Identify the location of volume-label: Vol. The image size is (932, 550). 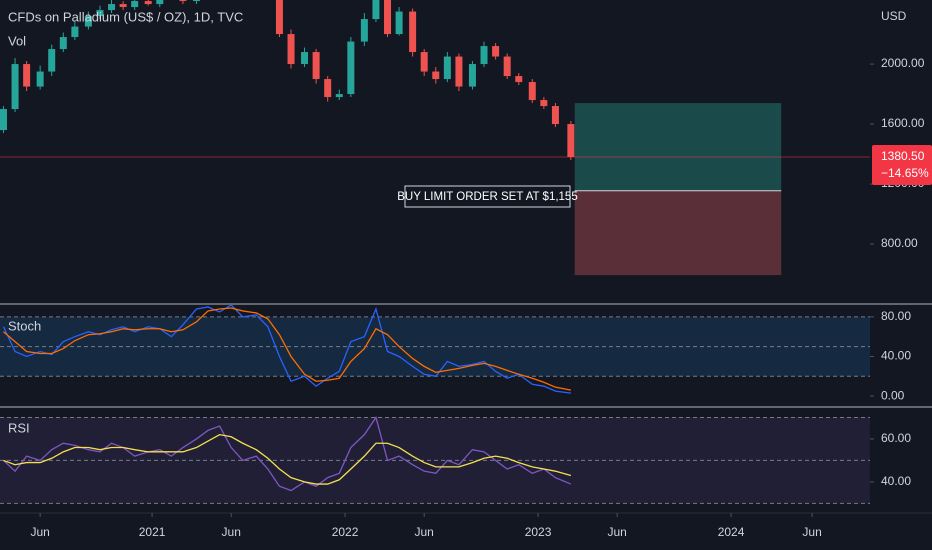
(17, 40).